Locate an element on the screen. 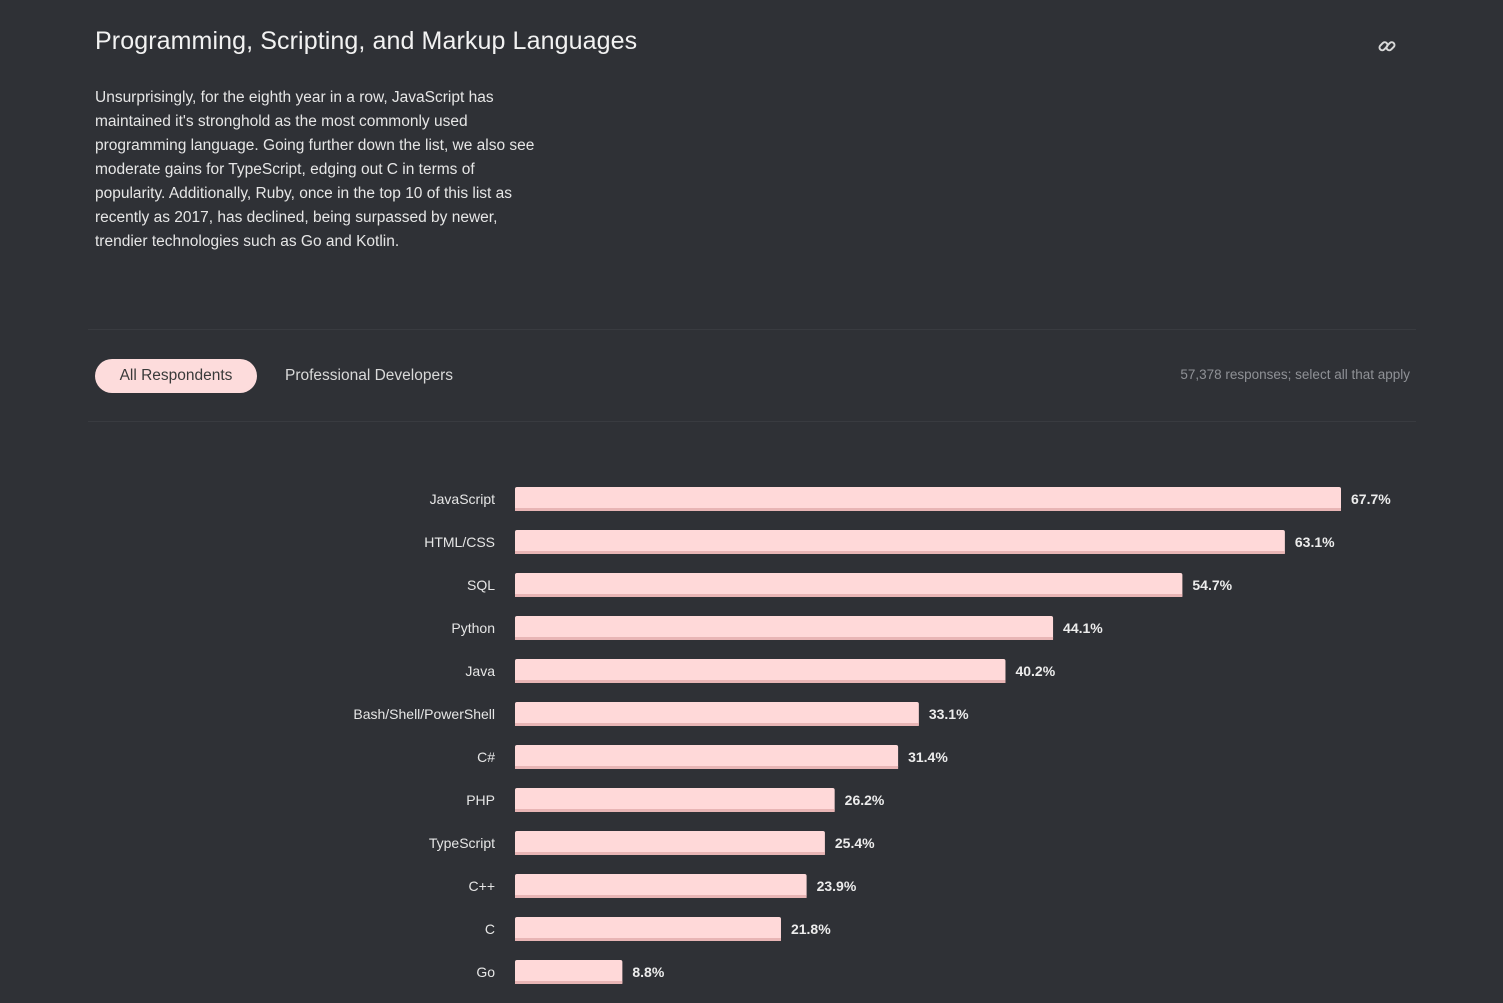 The height and width of the screenshot is (1003, 1503). tab-professional-developers: Professional Developers is located at coordinates (369, 375).